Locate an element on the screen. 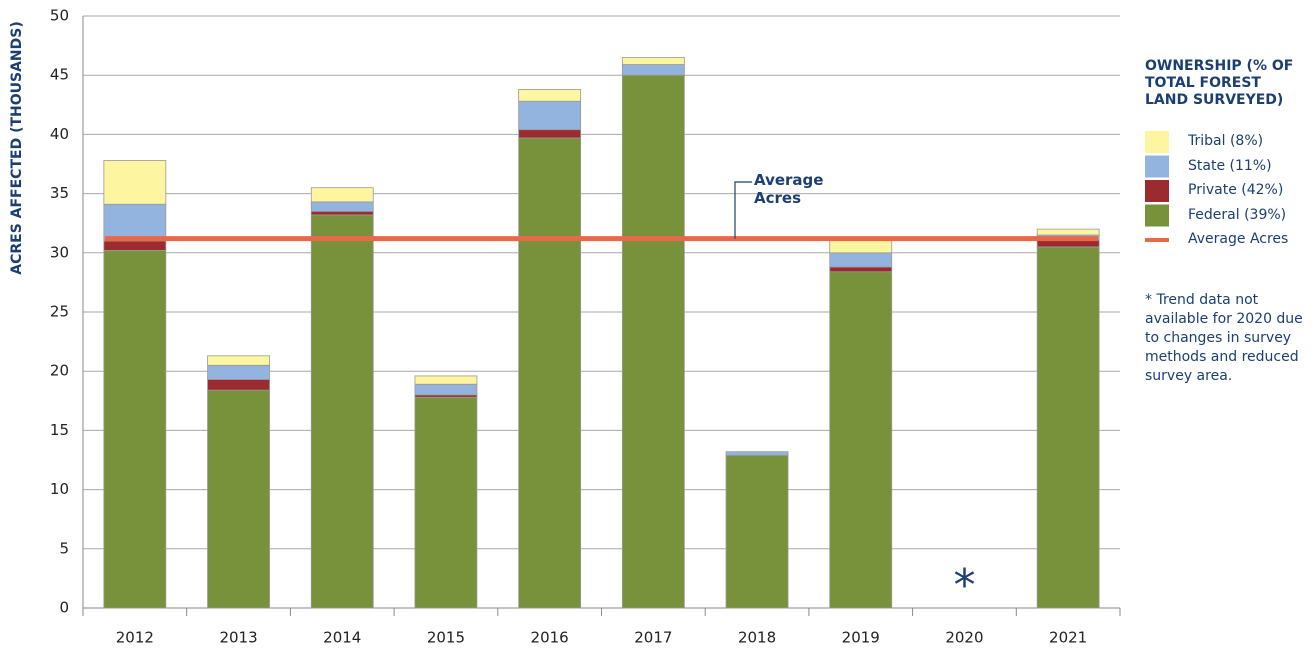 The image size is (1314, 651). x-tick-label: 2019 is located at coordinates (861, 638).